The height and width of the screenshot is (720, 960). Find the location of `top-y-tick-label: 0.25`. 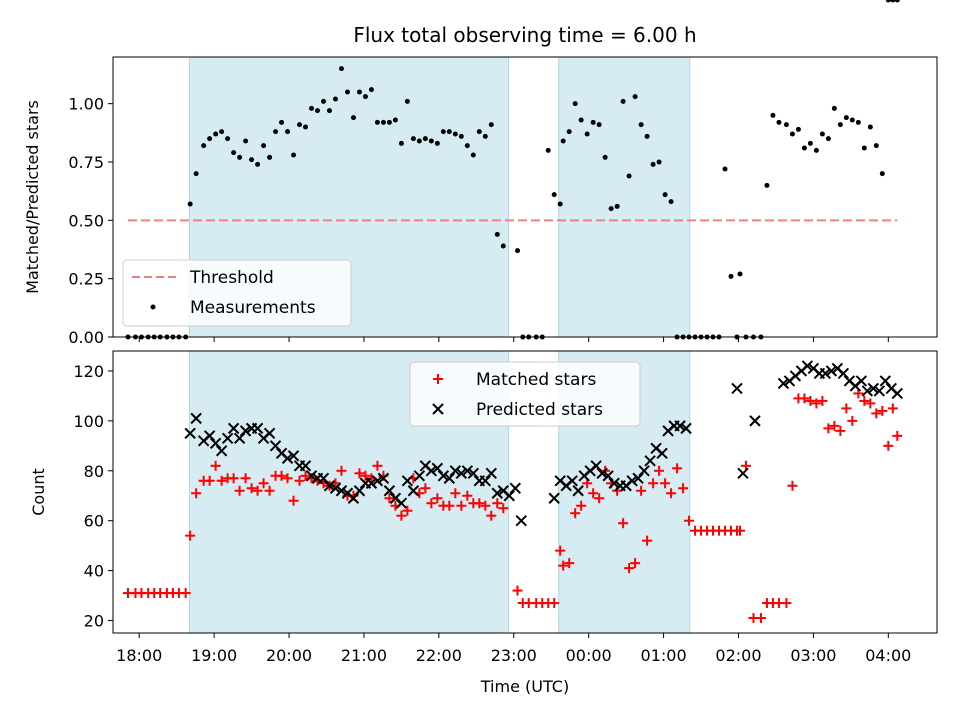

top-y-tick-label: 0.25 is located at coordinates (86, 279).